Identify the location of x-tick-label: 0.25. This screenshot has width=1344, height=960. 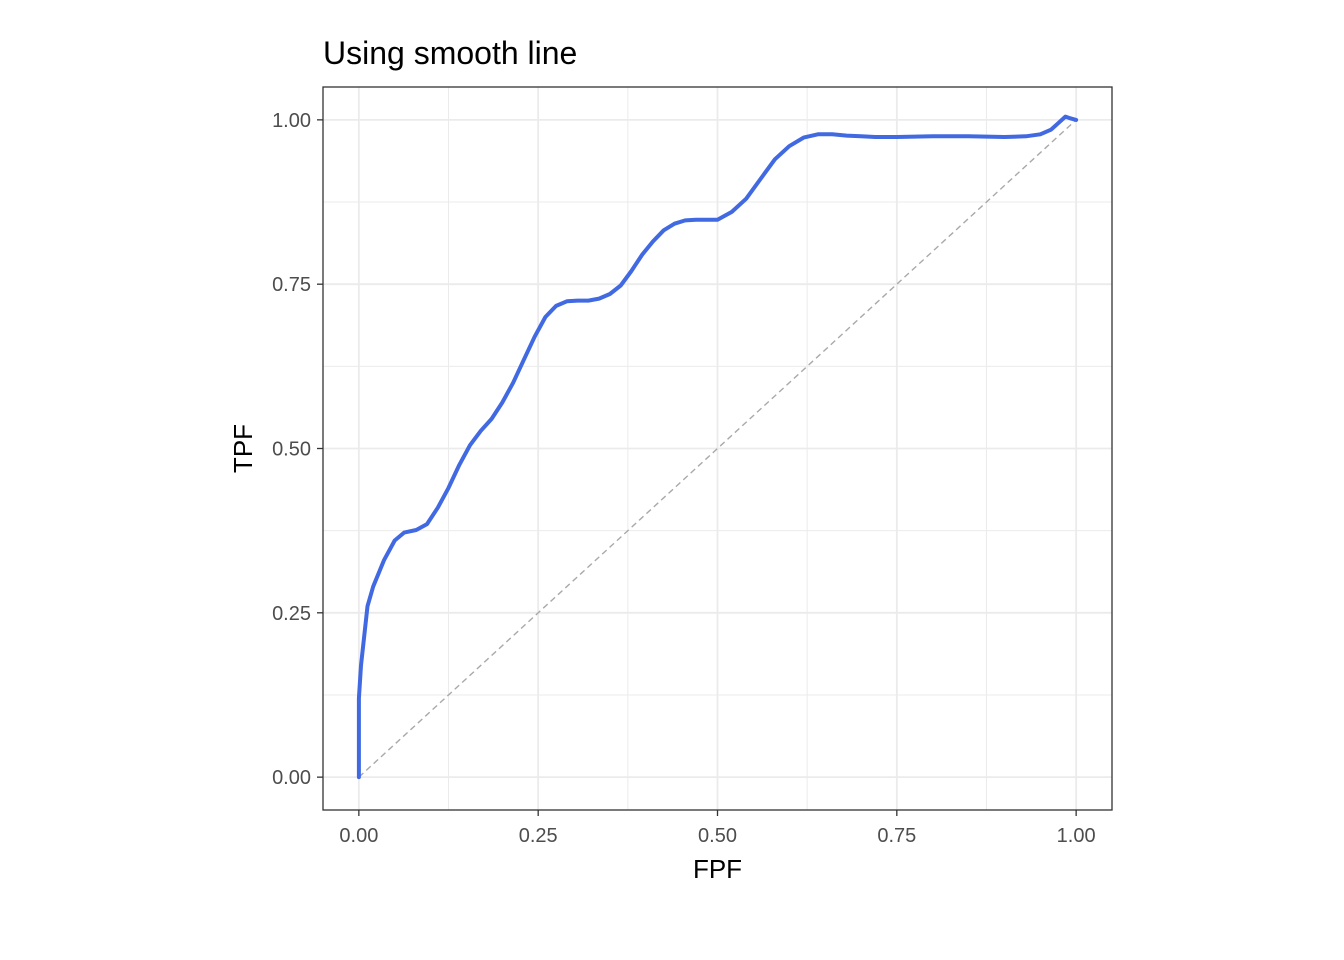
(538, 836).